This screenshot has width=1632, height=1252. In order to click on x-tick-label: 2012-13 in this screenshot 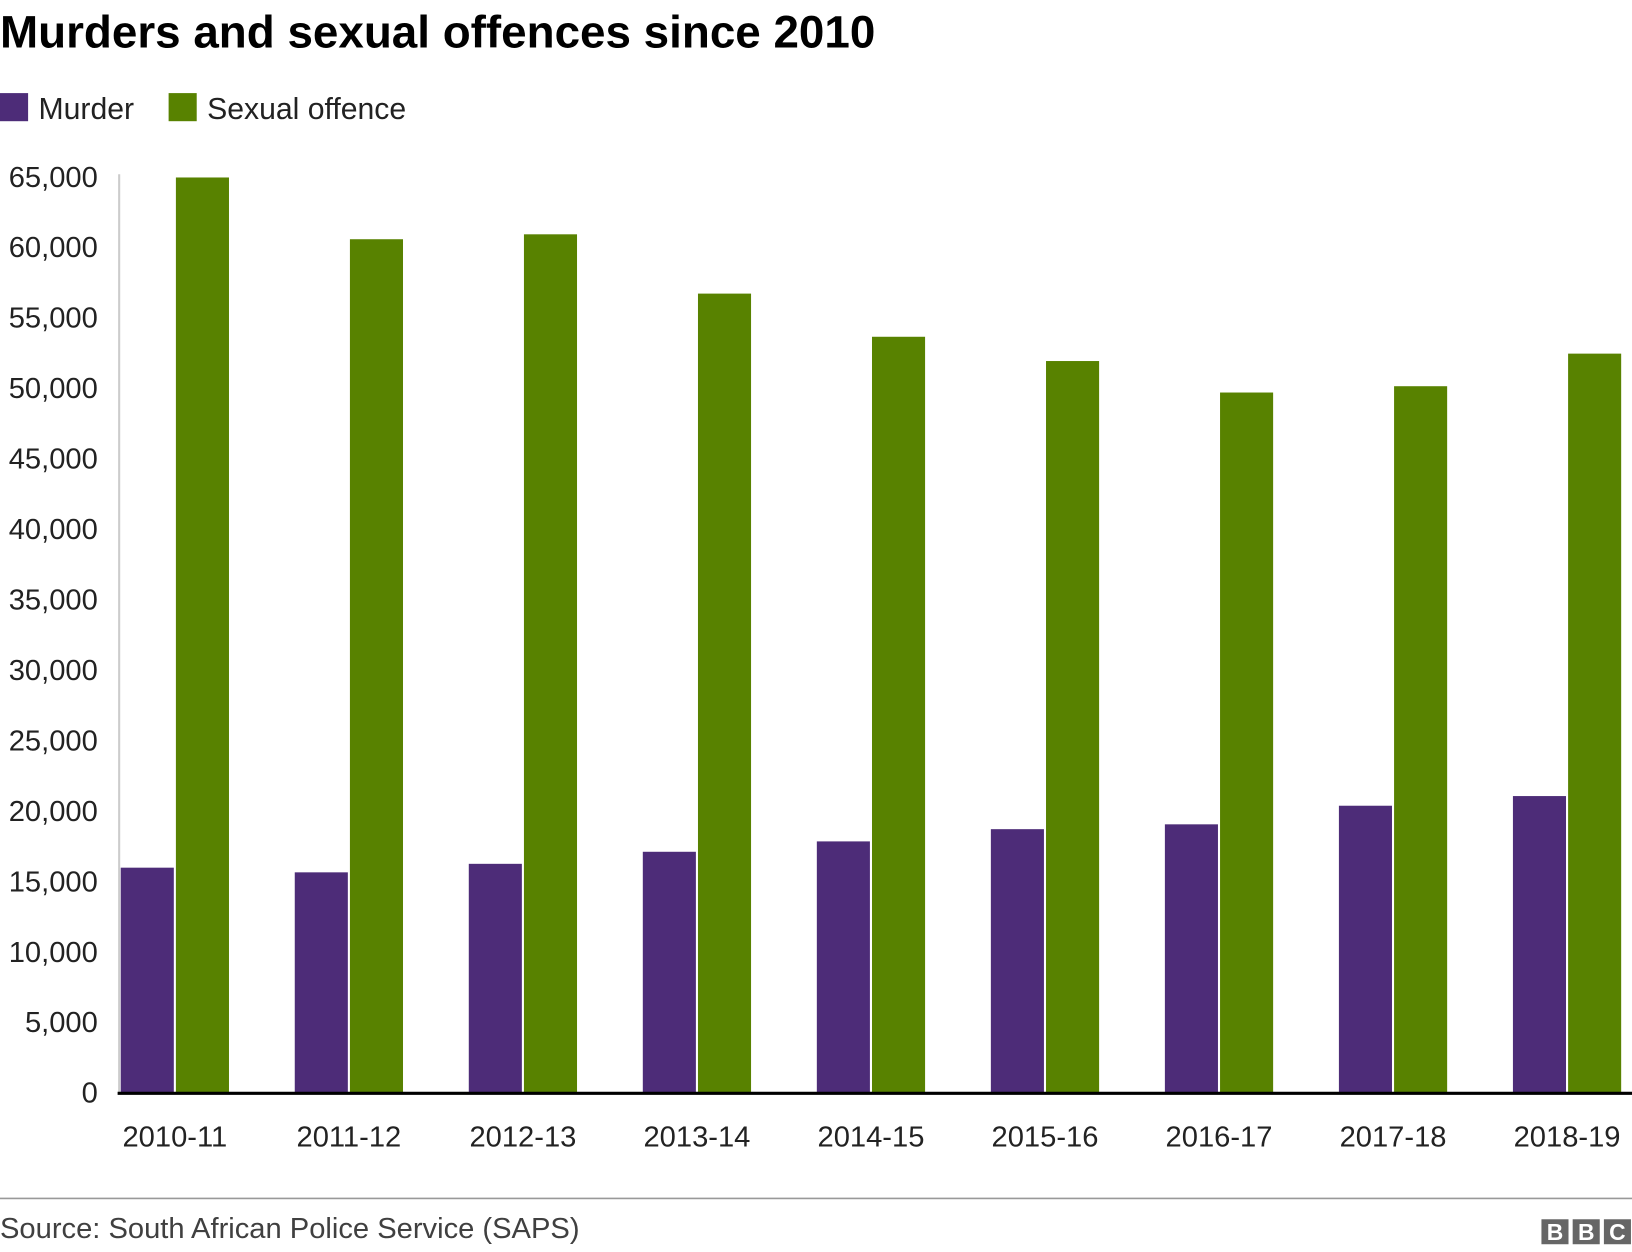, I will do `click(522, 1137)`.